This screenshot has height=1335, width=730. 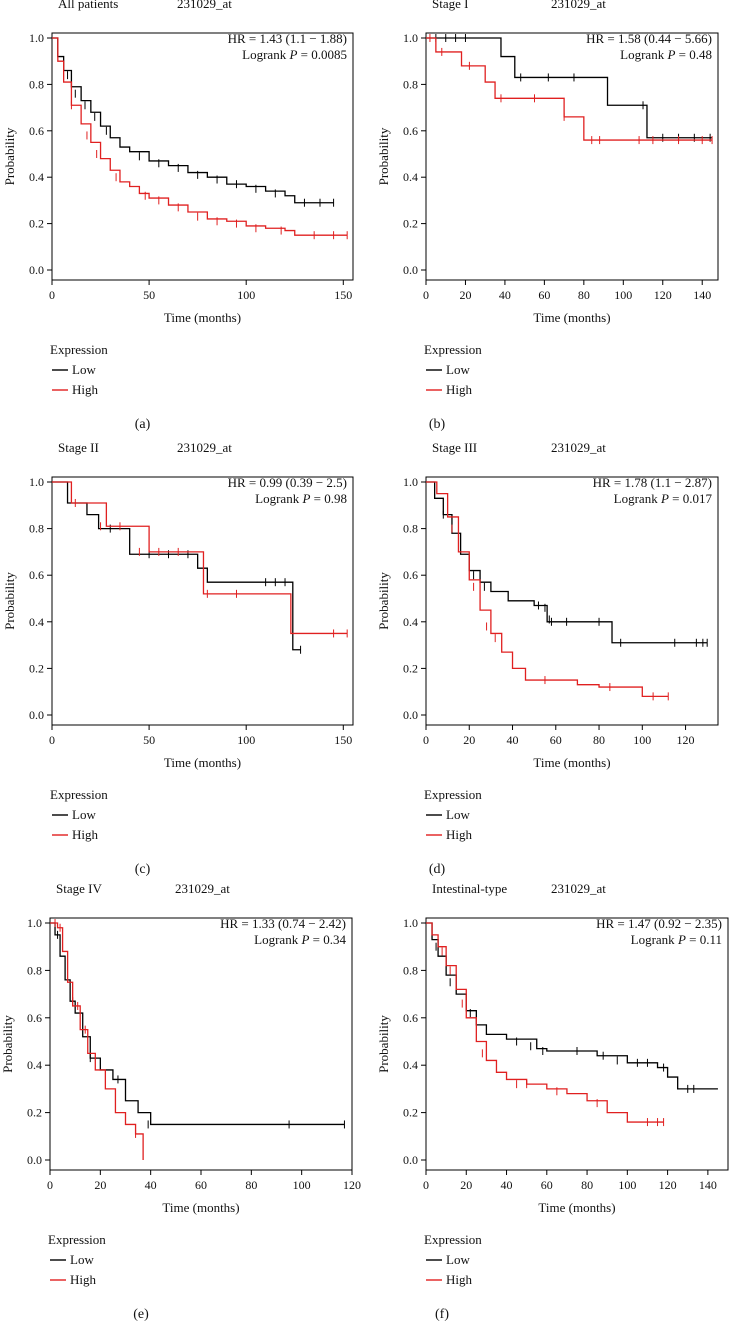 What do you see at coordinates (294, 54) in the screenshot?
I see `logrank-p: Logrank P = 0.0085` at bounding box center [294, 54].